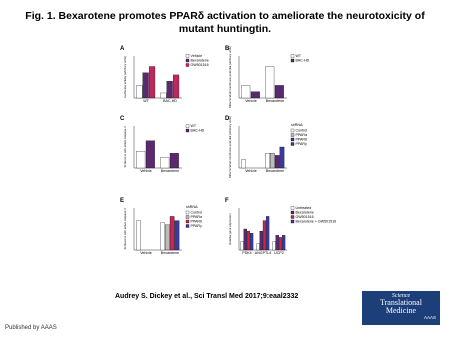 Image resolution: width=450 pixels, height=338 pixels. I want to click on x-tick-label: BAC-HD, so click(170, 101).